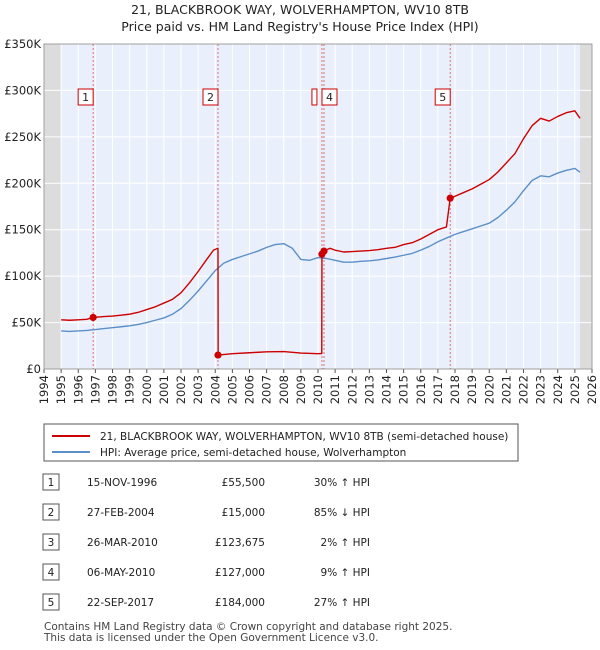 The image size is (600, 650). I want to click on x-tick-label: 2008, so click(284, 389).